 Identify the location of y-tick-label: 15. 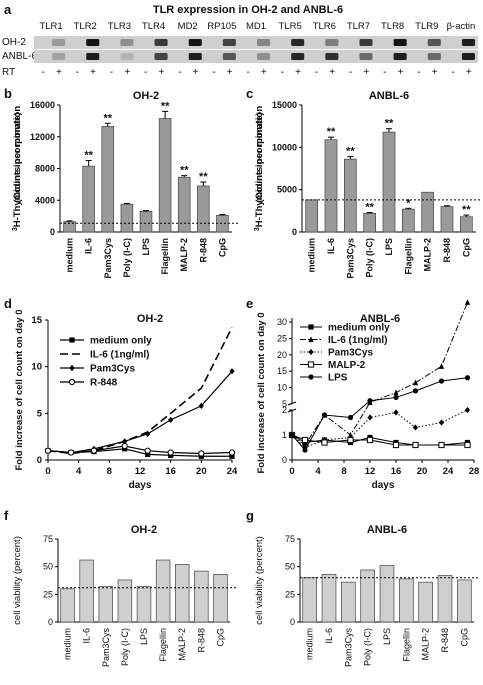
(282, 371).